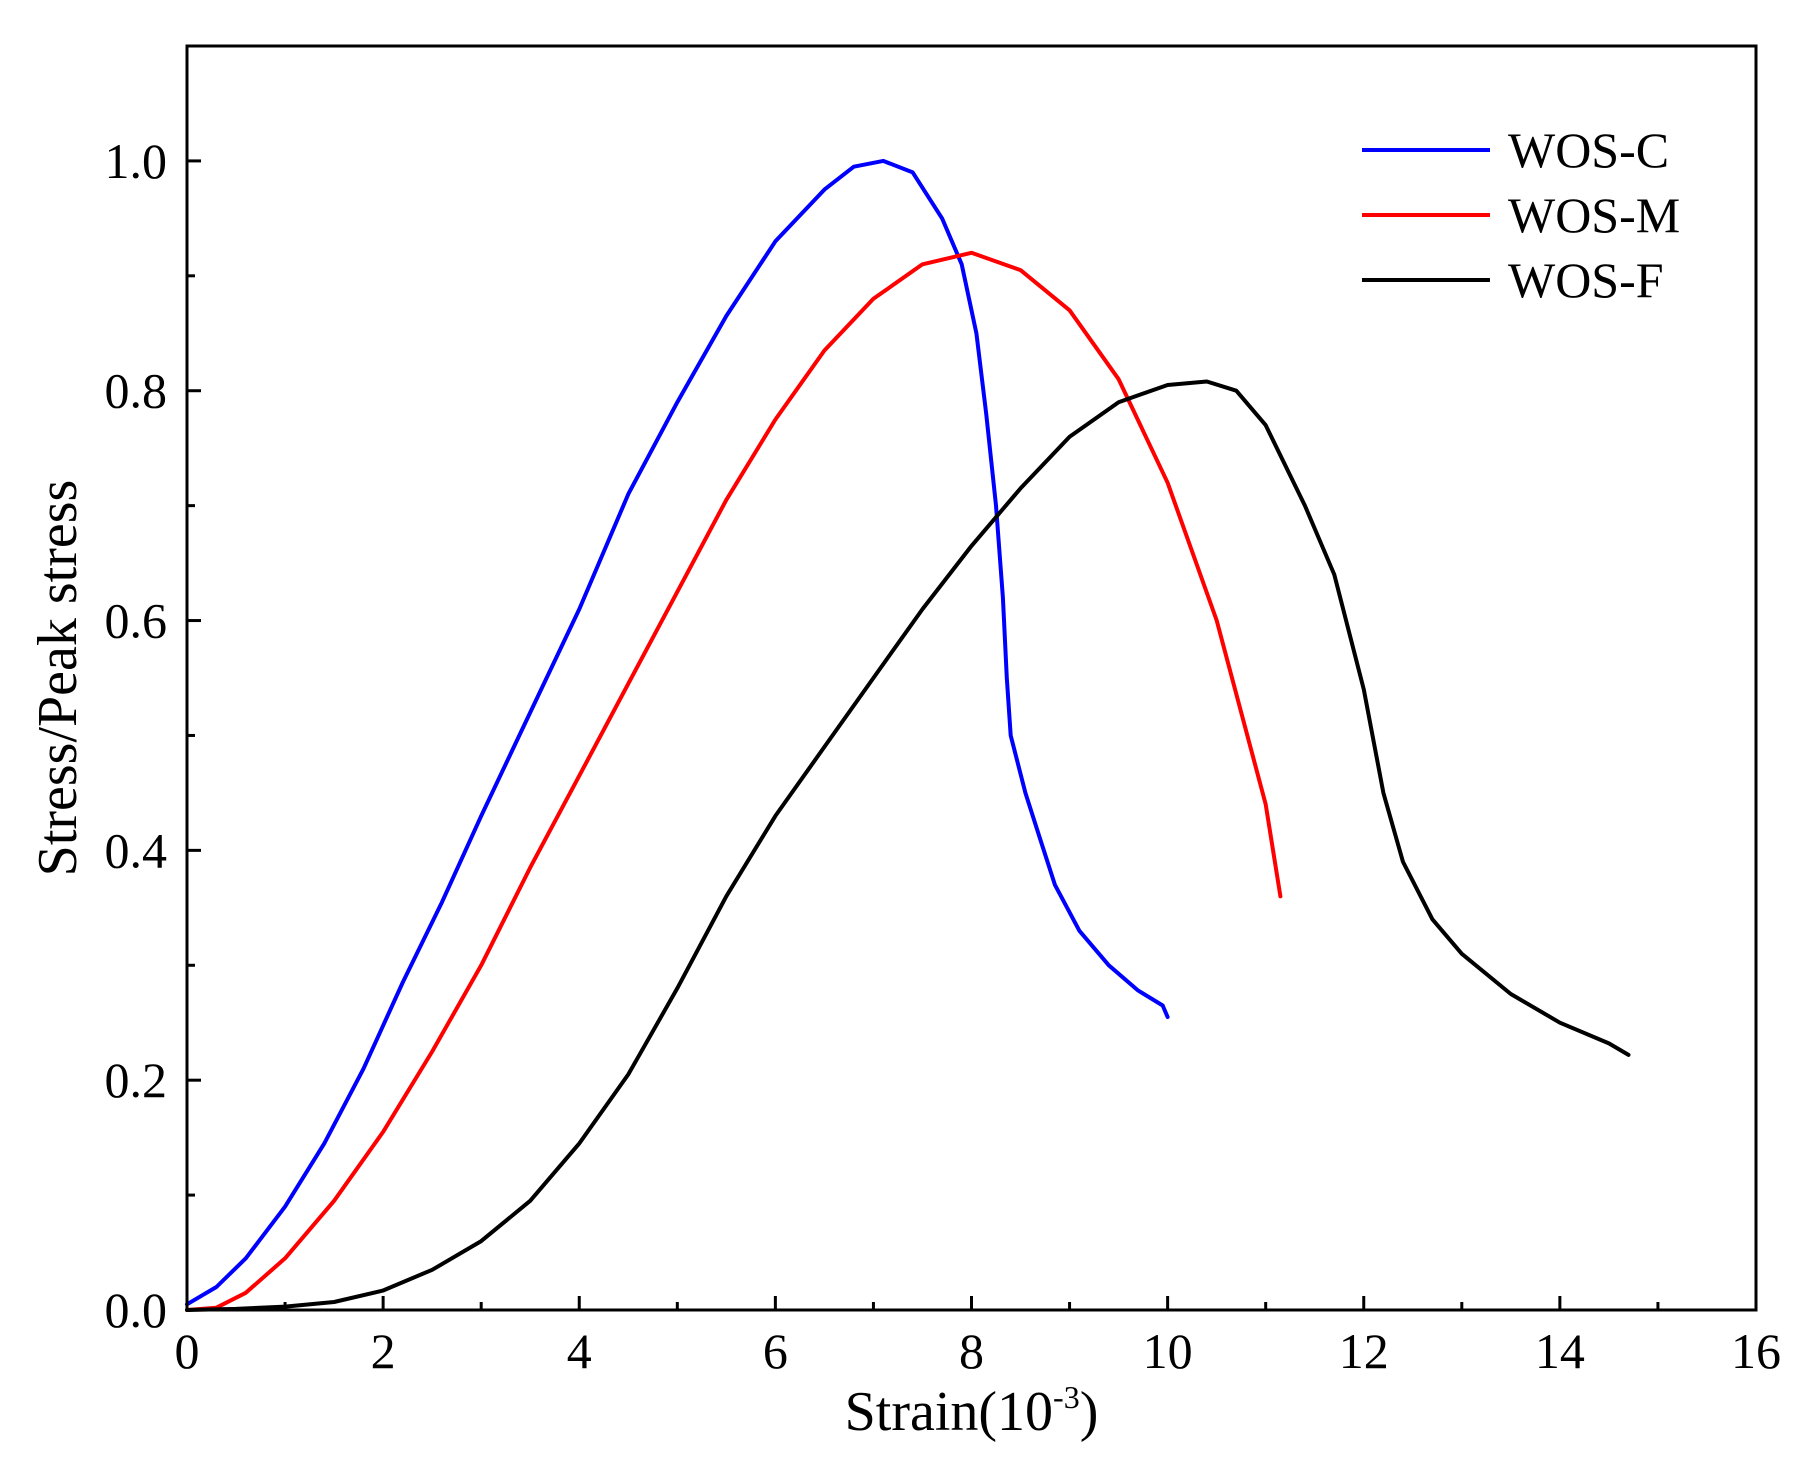 The image size is (1794, 1472). I want to click on x-tick-label: 8, so click(971, 1351).